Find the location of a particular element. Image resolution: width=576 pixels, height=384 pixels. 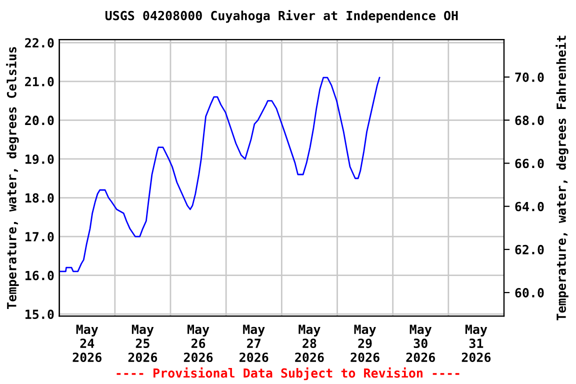

x-tick-label: May 26 2026 is located at coordinates (198, 343).